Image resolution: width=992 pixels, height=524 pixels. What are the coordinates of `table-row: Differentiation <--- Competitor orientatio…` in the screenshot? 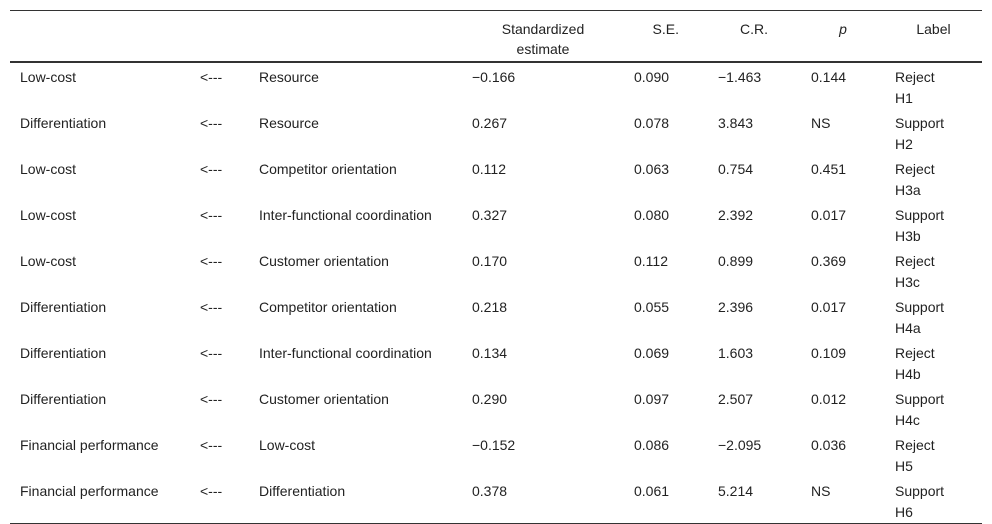 It's located at (496, 316).